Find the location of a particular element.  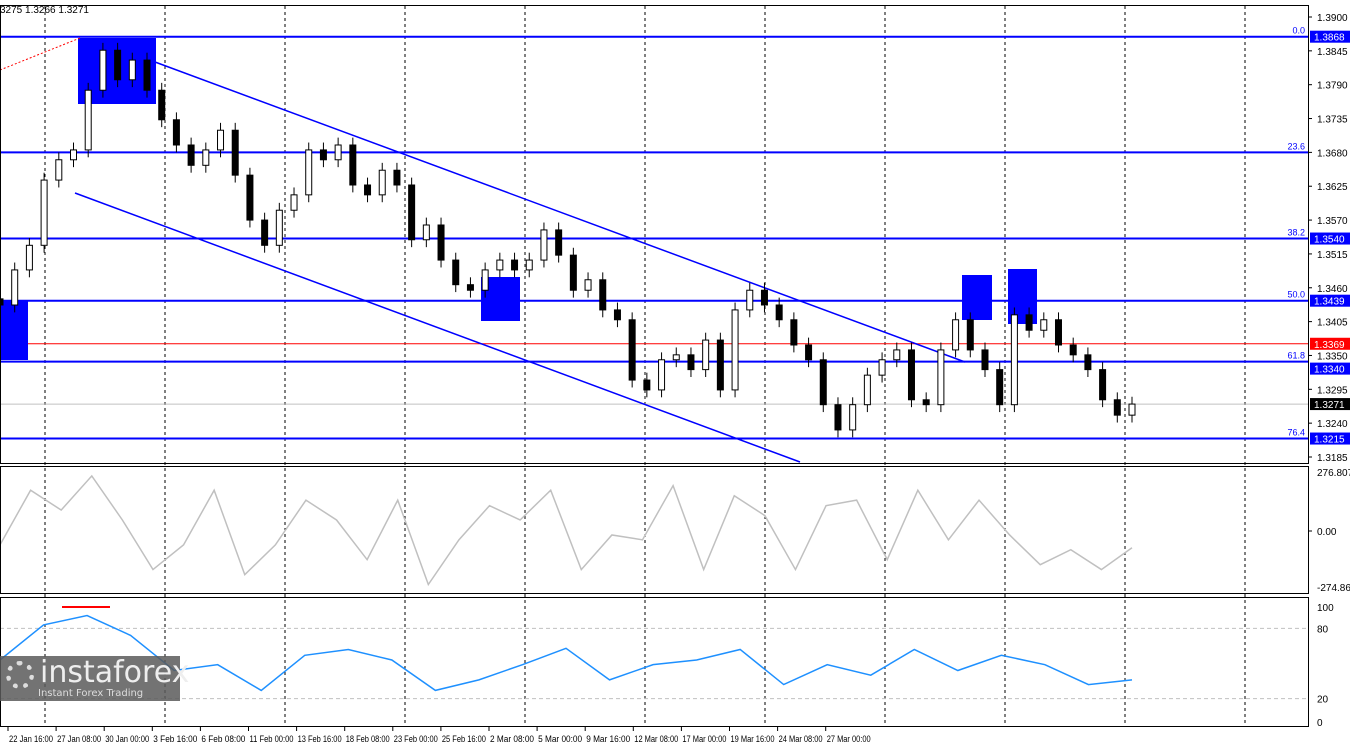

price-label: 1.3540 is located at coordinates (1329, 240).